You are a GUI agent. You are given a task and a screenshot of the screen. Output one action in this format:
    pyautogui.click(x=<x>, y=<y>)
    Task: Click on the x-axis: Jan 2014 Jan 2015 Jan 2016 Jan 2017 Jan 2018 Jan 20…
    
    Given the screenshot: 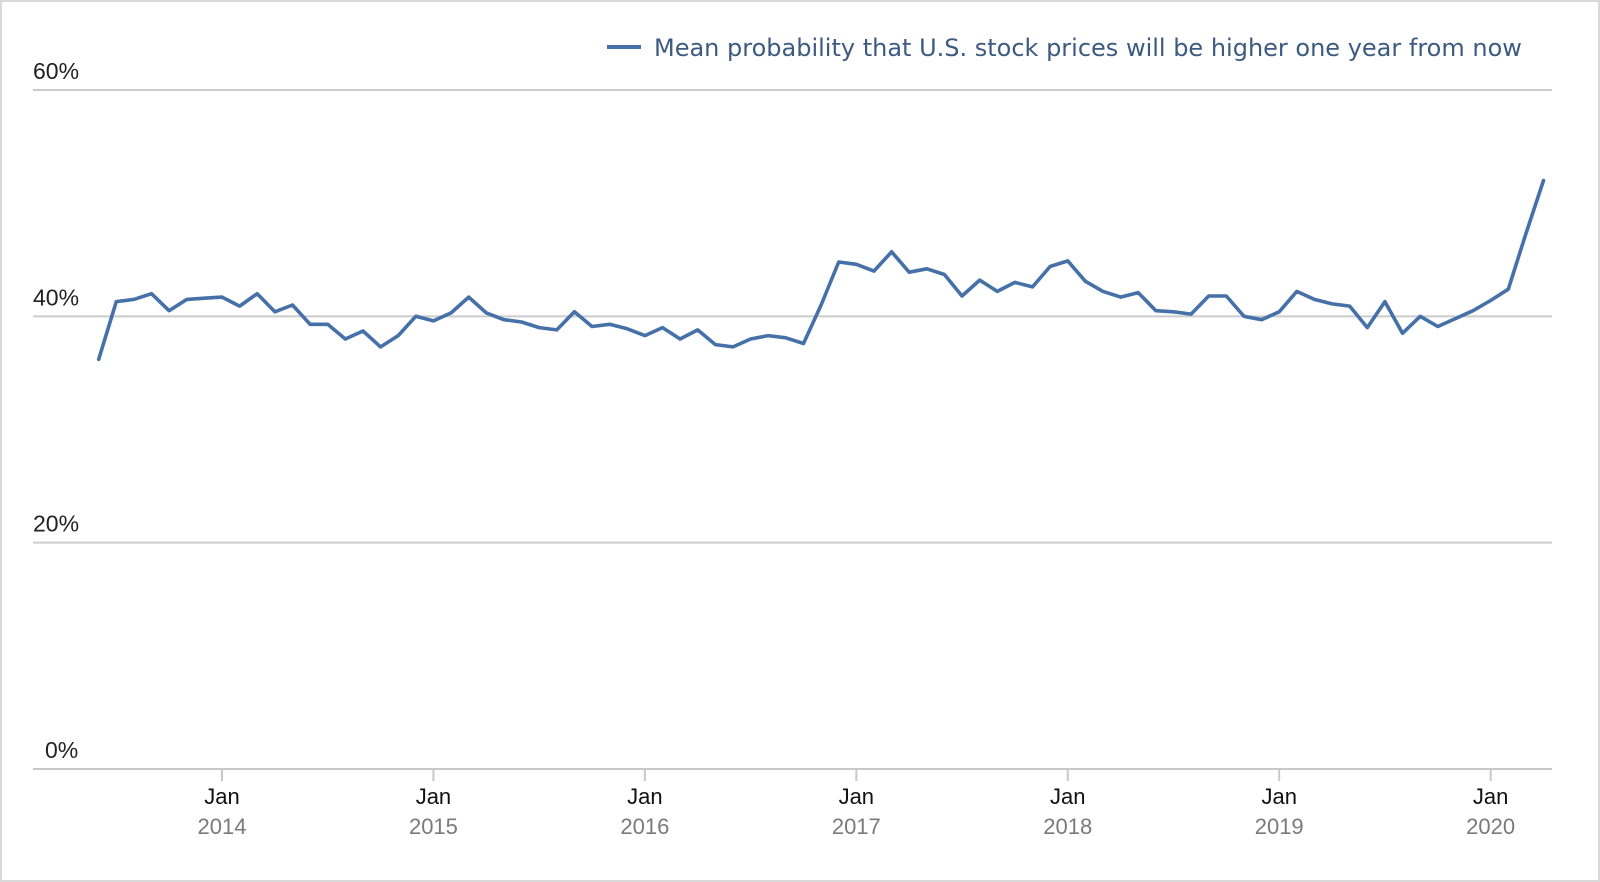 What is the action you would take?
    pyautogui.click(x=856, y=804)
    